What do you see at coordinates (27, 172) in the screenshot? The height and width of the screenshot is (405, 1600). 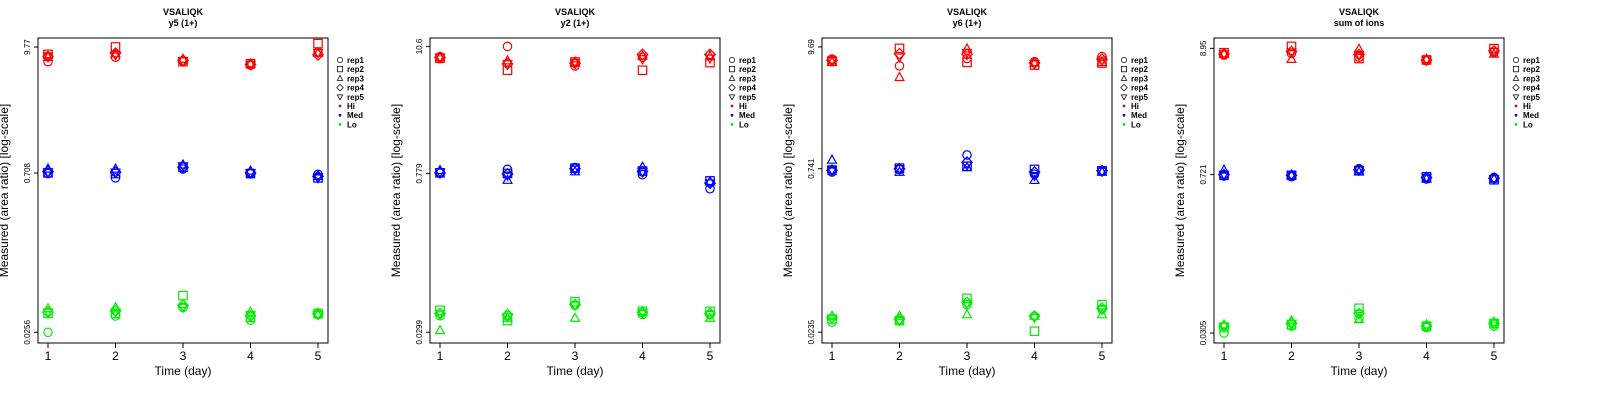 I see `y-tick-label: 0.708` at bounding box center [27, 172].